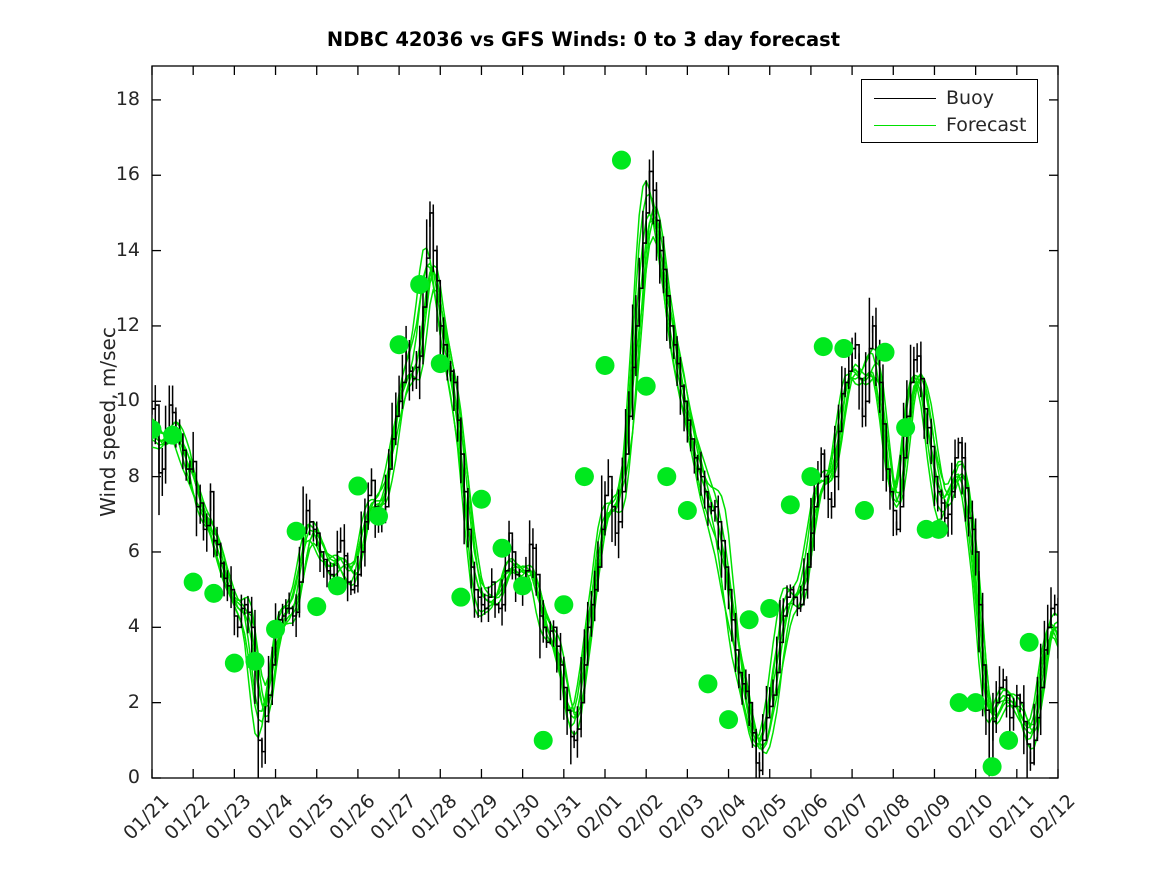 This screenshot has width=1167, height=875. What do you see at coordinates (986, 124) in the screenshot?
I see `legend-label-forecast: Forecast` at bounding box center [986, 124].